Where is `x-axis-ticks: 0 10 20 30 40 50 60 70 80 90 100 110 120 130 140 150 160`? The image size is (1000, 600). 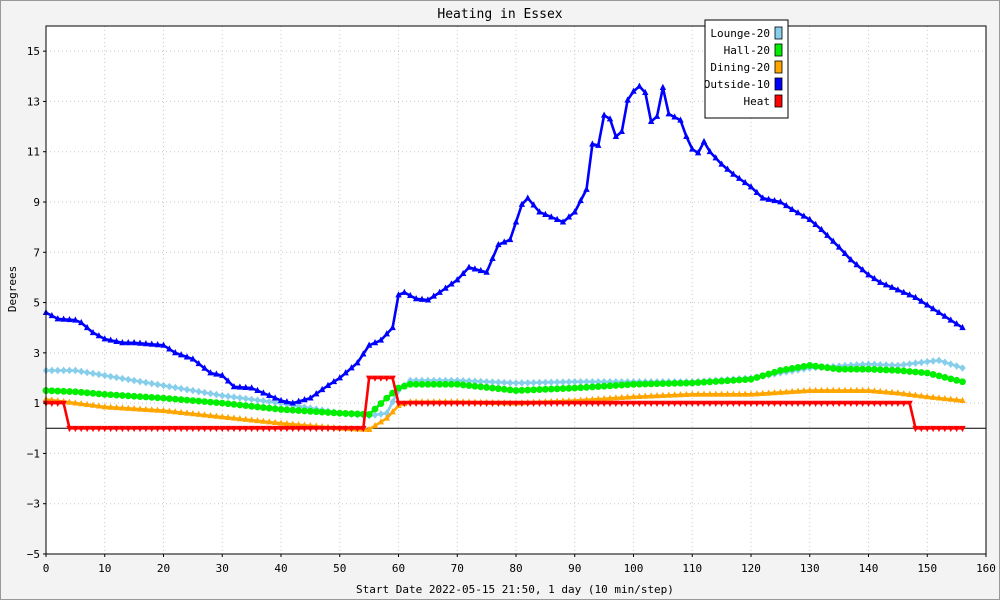 x-axis-ticks: 0 10 20 30 40 50 60 70 80 90 100 110 120 130 140 150 160 is located at coordinates (519, 564).